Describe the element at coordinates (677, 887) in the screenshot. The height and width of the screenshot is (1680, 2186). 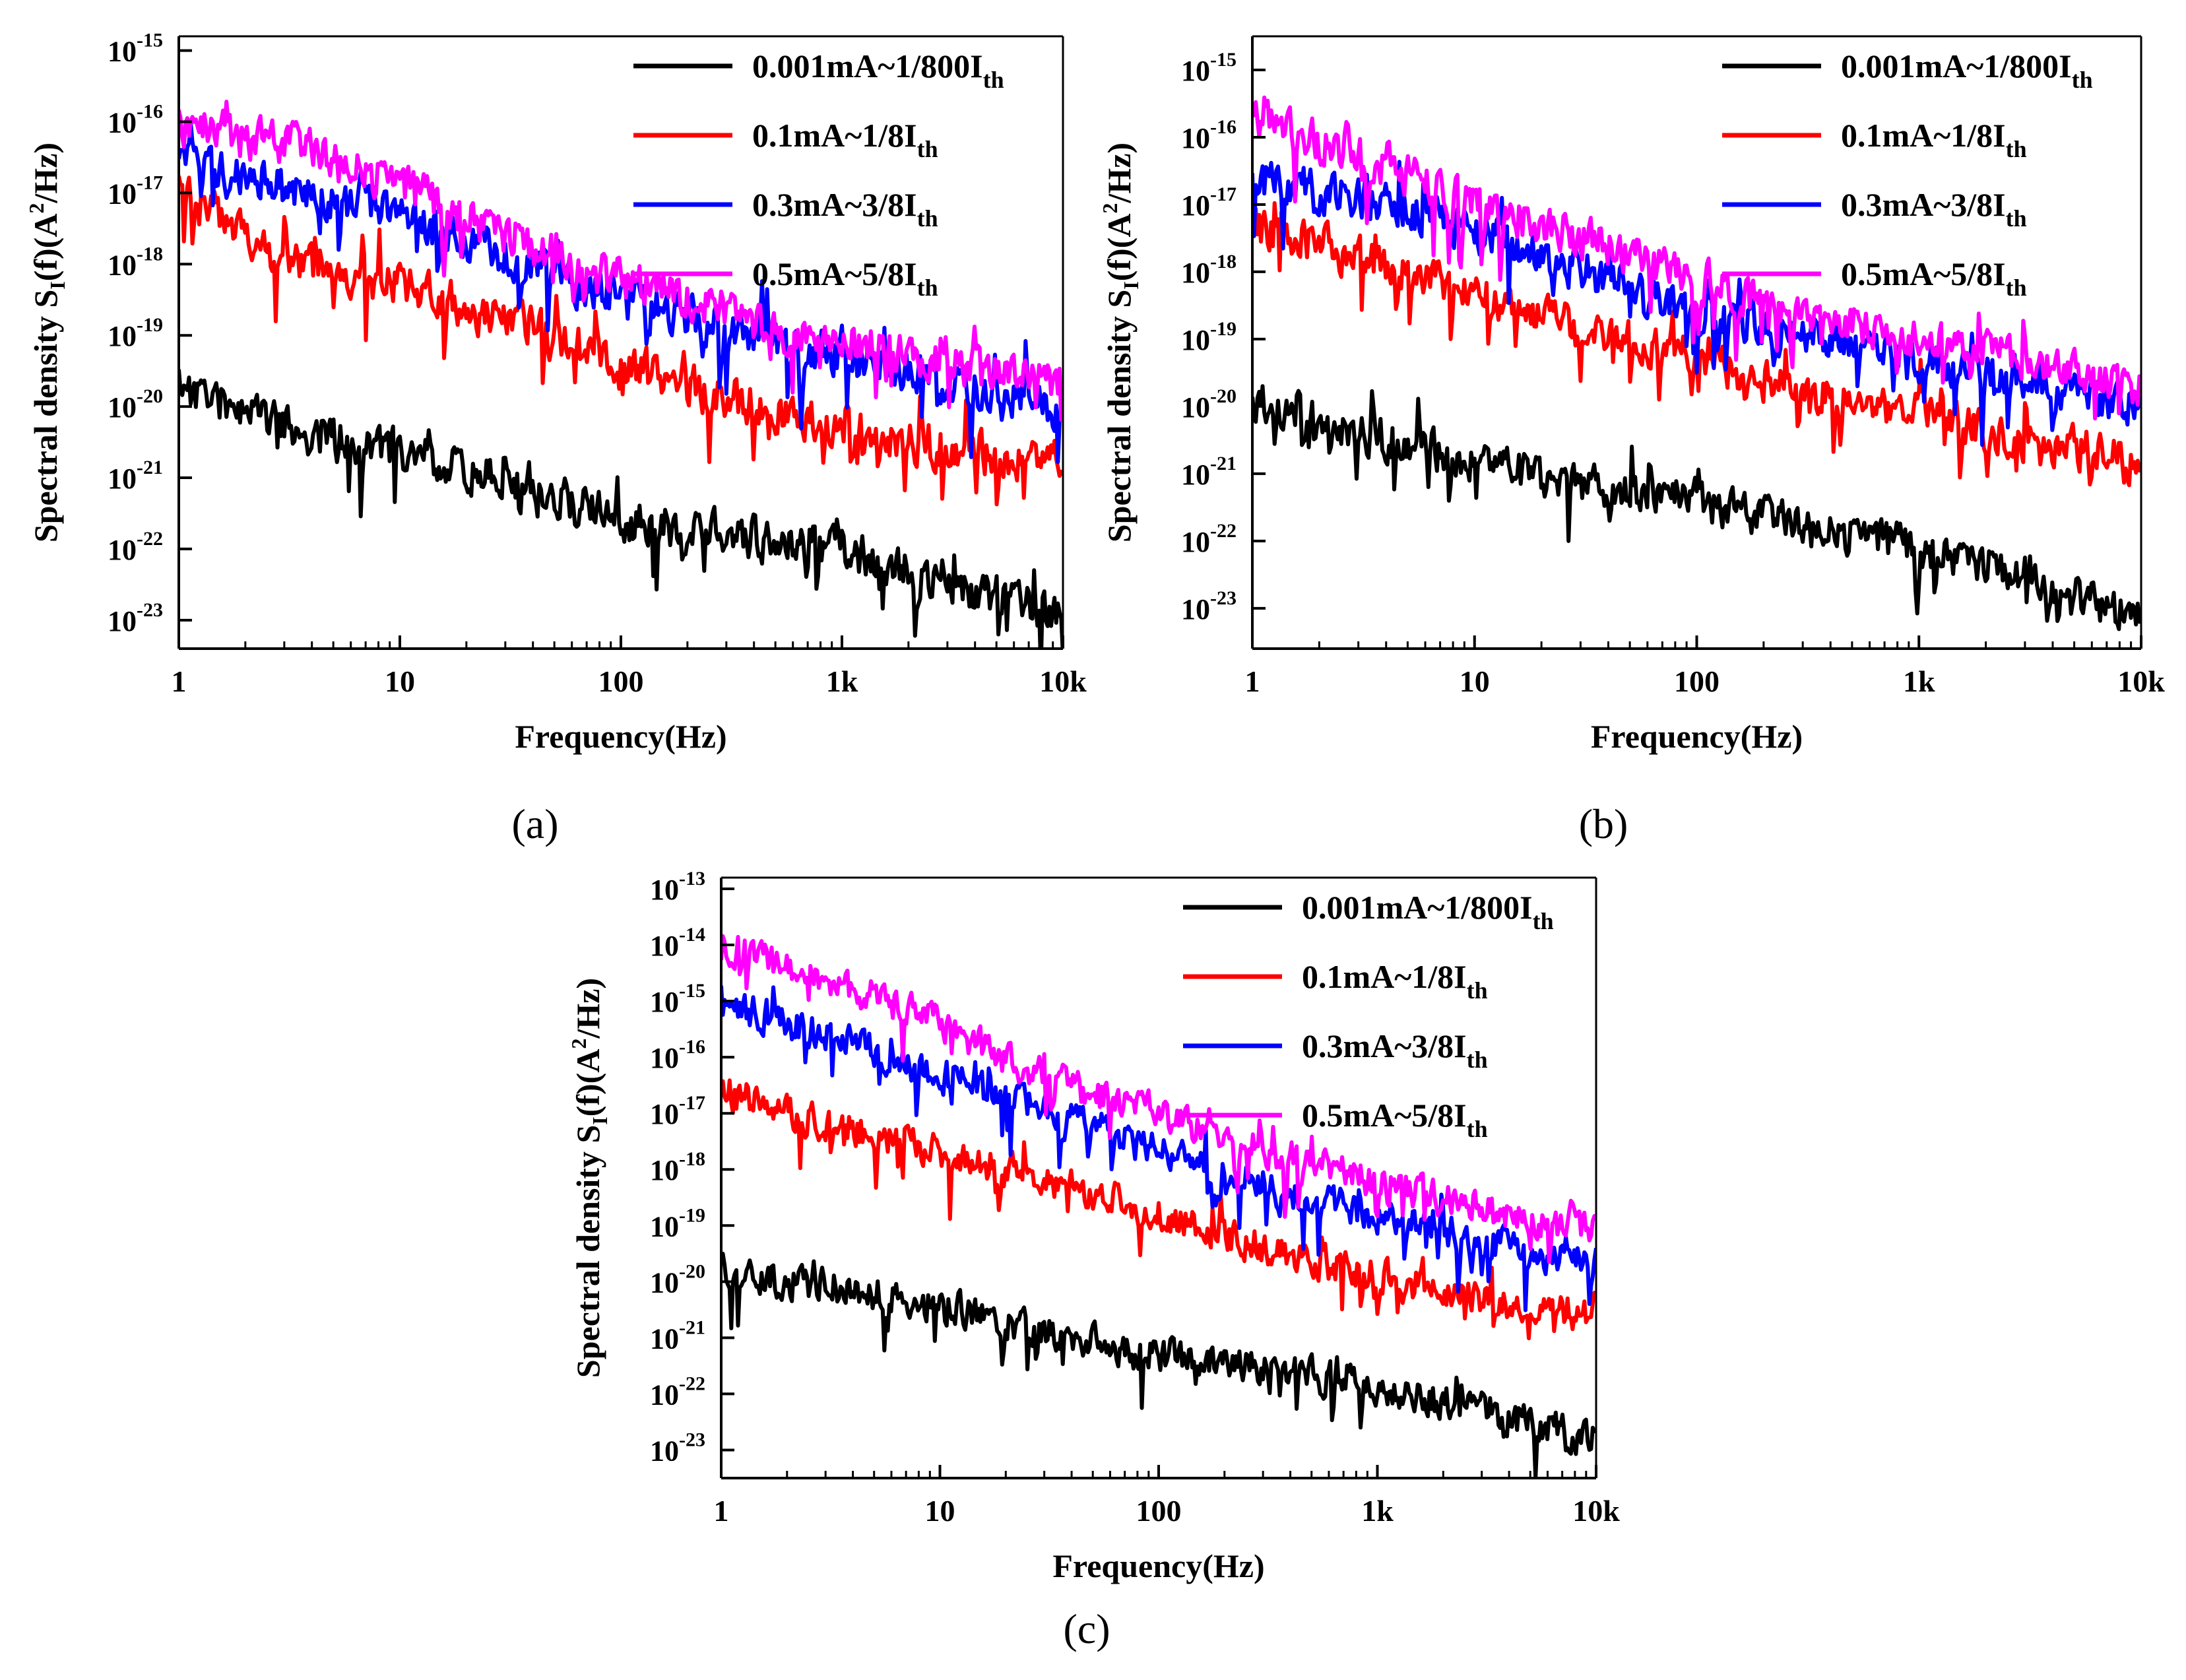
I see `y-tick-label: 10-13` at that location.